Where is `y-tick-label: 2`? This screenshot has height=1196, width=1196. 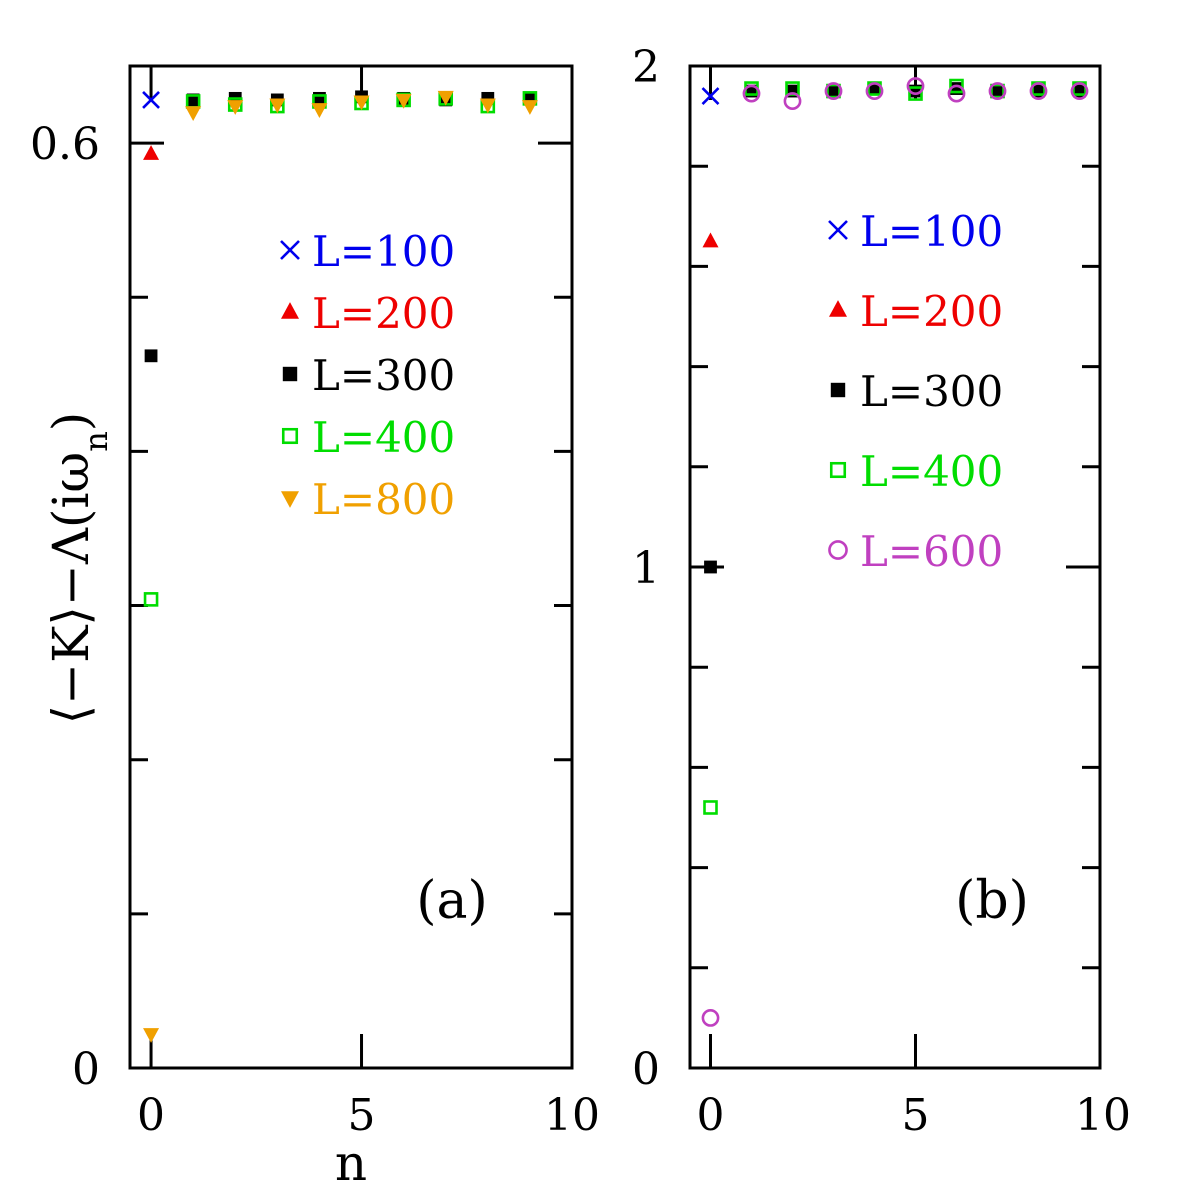 y-tick-label: 2 is located at coordinates (646, 67).